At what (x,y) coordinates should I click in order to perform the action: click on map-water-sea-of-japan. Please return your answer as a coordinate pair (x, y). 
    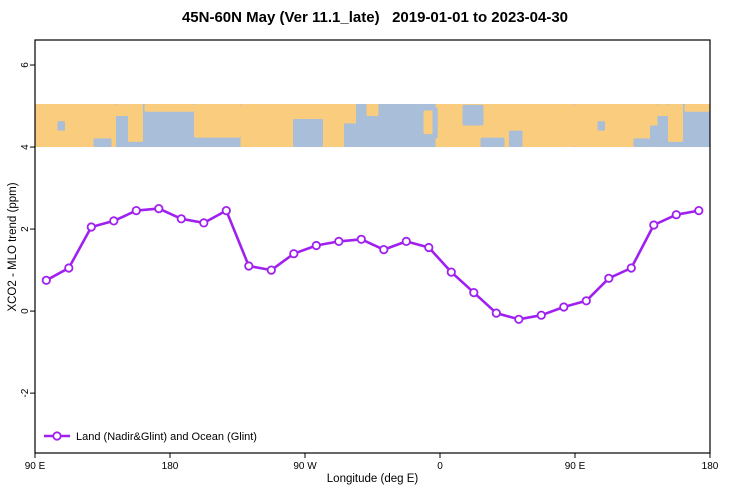
    Looking at the image, I should click on (102, 143).